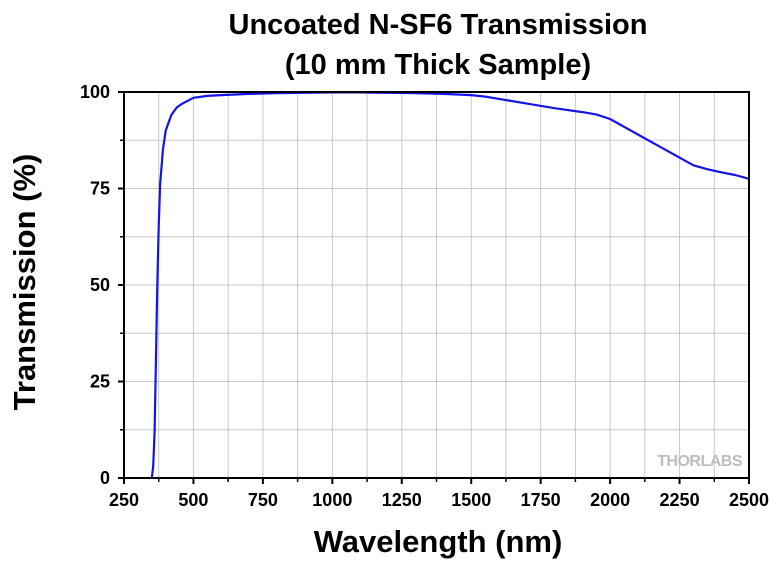 This screenshot has height=561, width=780. What do you see at coordinates (332, 500) in the screenshot?
I see `x-tick-label: 1000` at bounding box center [332, 500].